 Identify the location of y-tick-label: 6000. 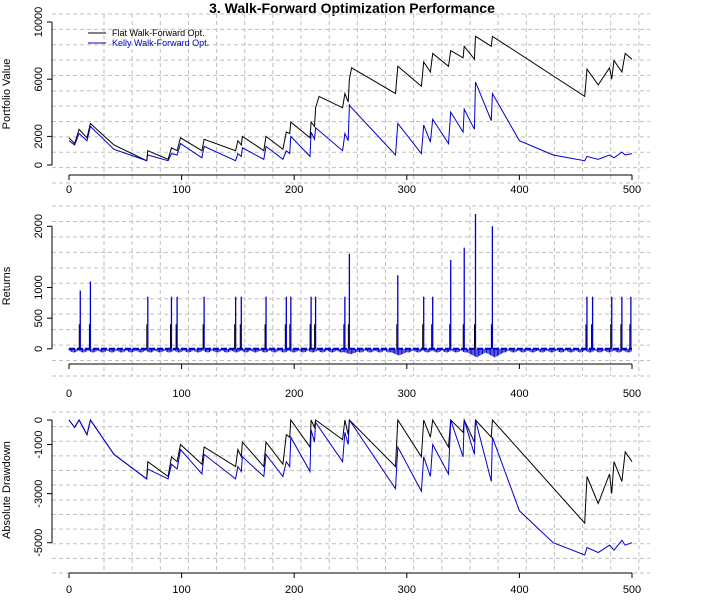
(39, 79).